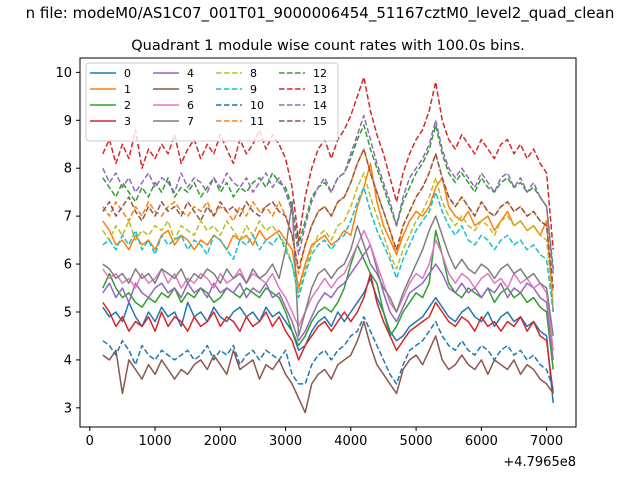  Describe the element at coordinates (320, 89) in the screenshot. I see `legend-label-13: 13` at that location.